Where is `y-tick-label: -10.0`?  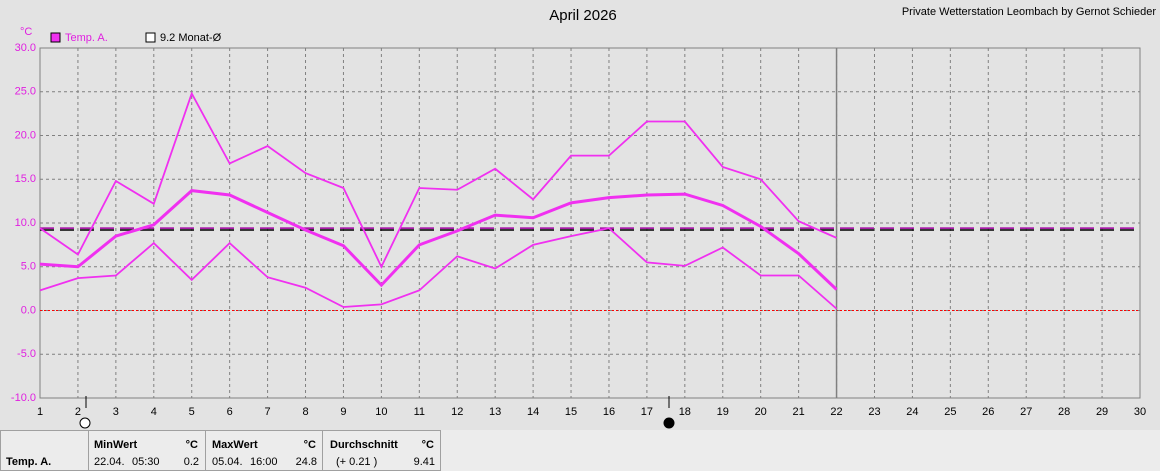
y-tick-label: -10.0 is located at coordinates (23, 398).